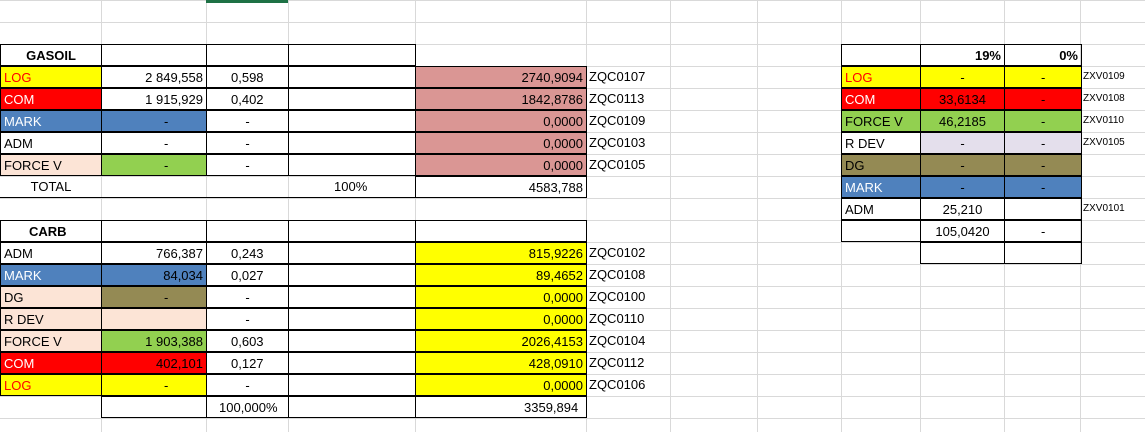  Describe the element at coordinates (154, 363) in the screenshot. I see `carb-qty: 402,101` at that location.